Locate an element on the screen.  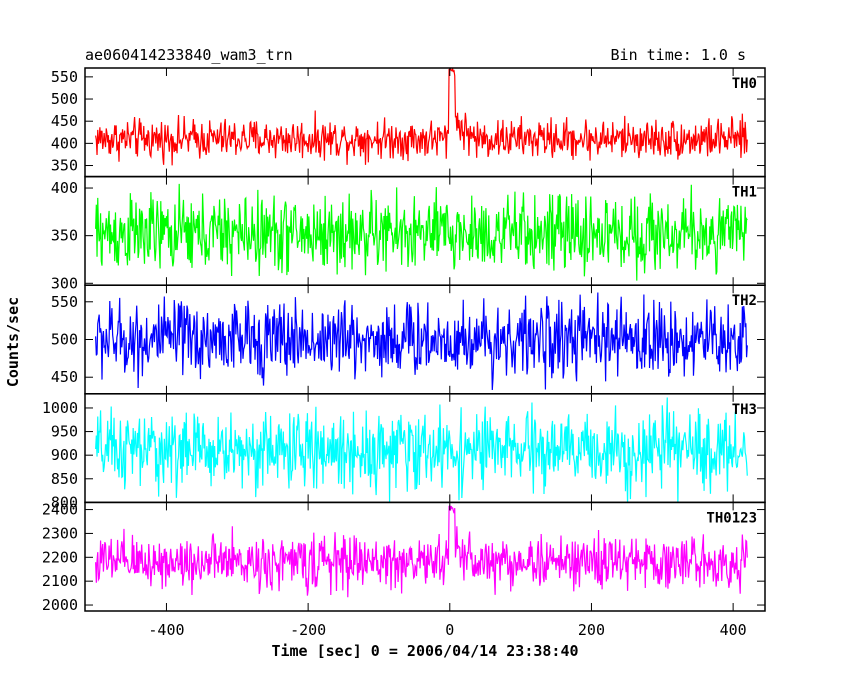
y-tick-label: 2200 is located at coordinates (60, 557).